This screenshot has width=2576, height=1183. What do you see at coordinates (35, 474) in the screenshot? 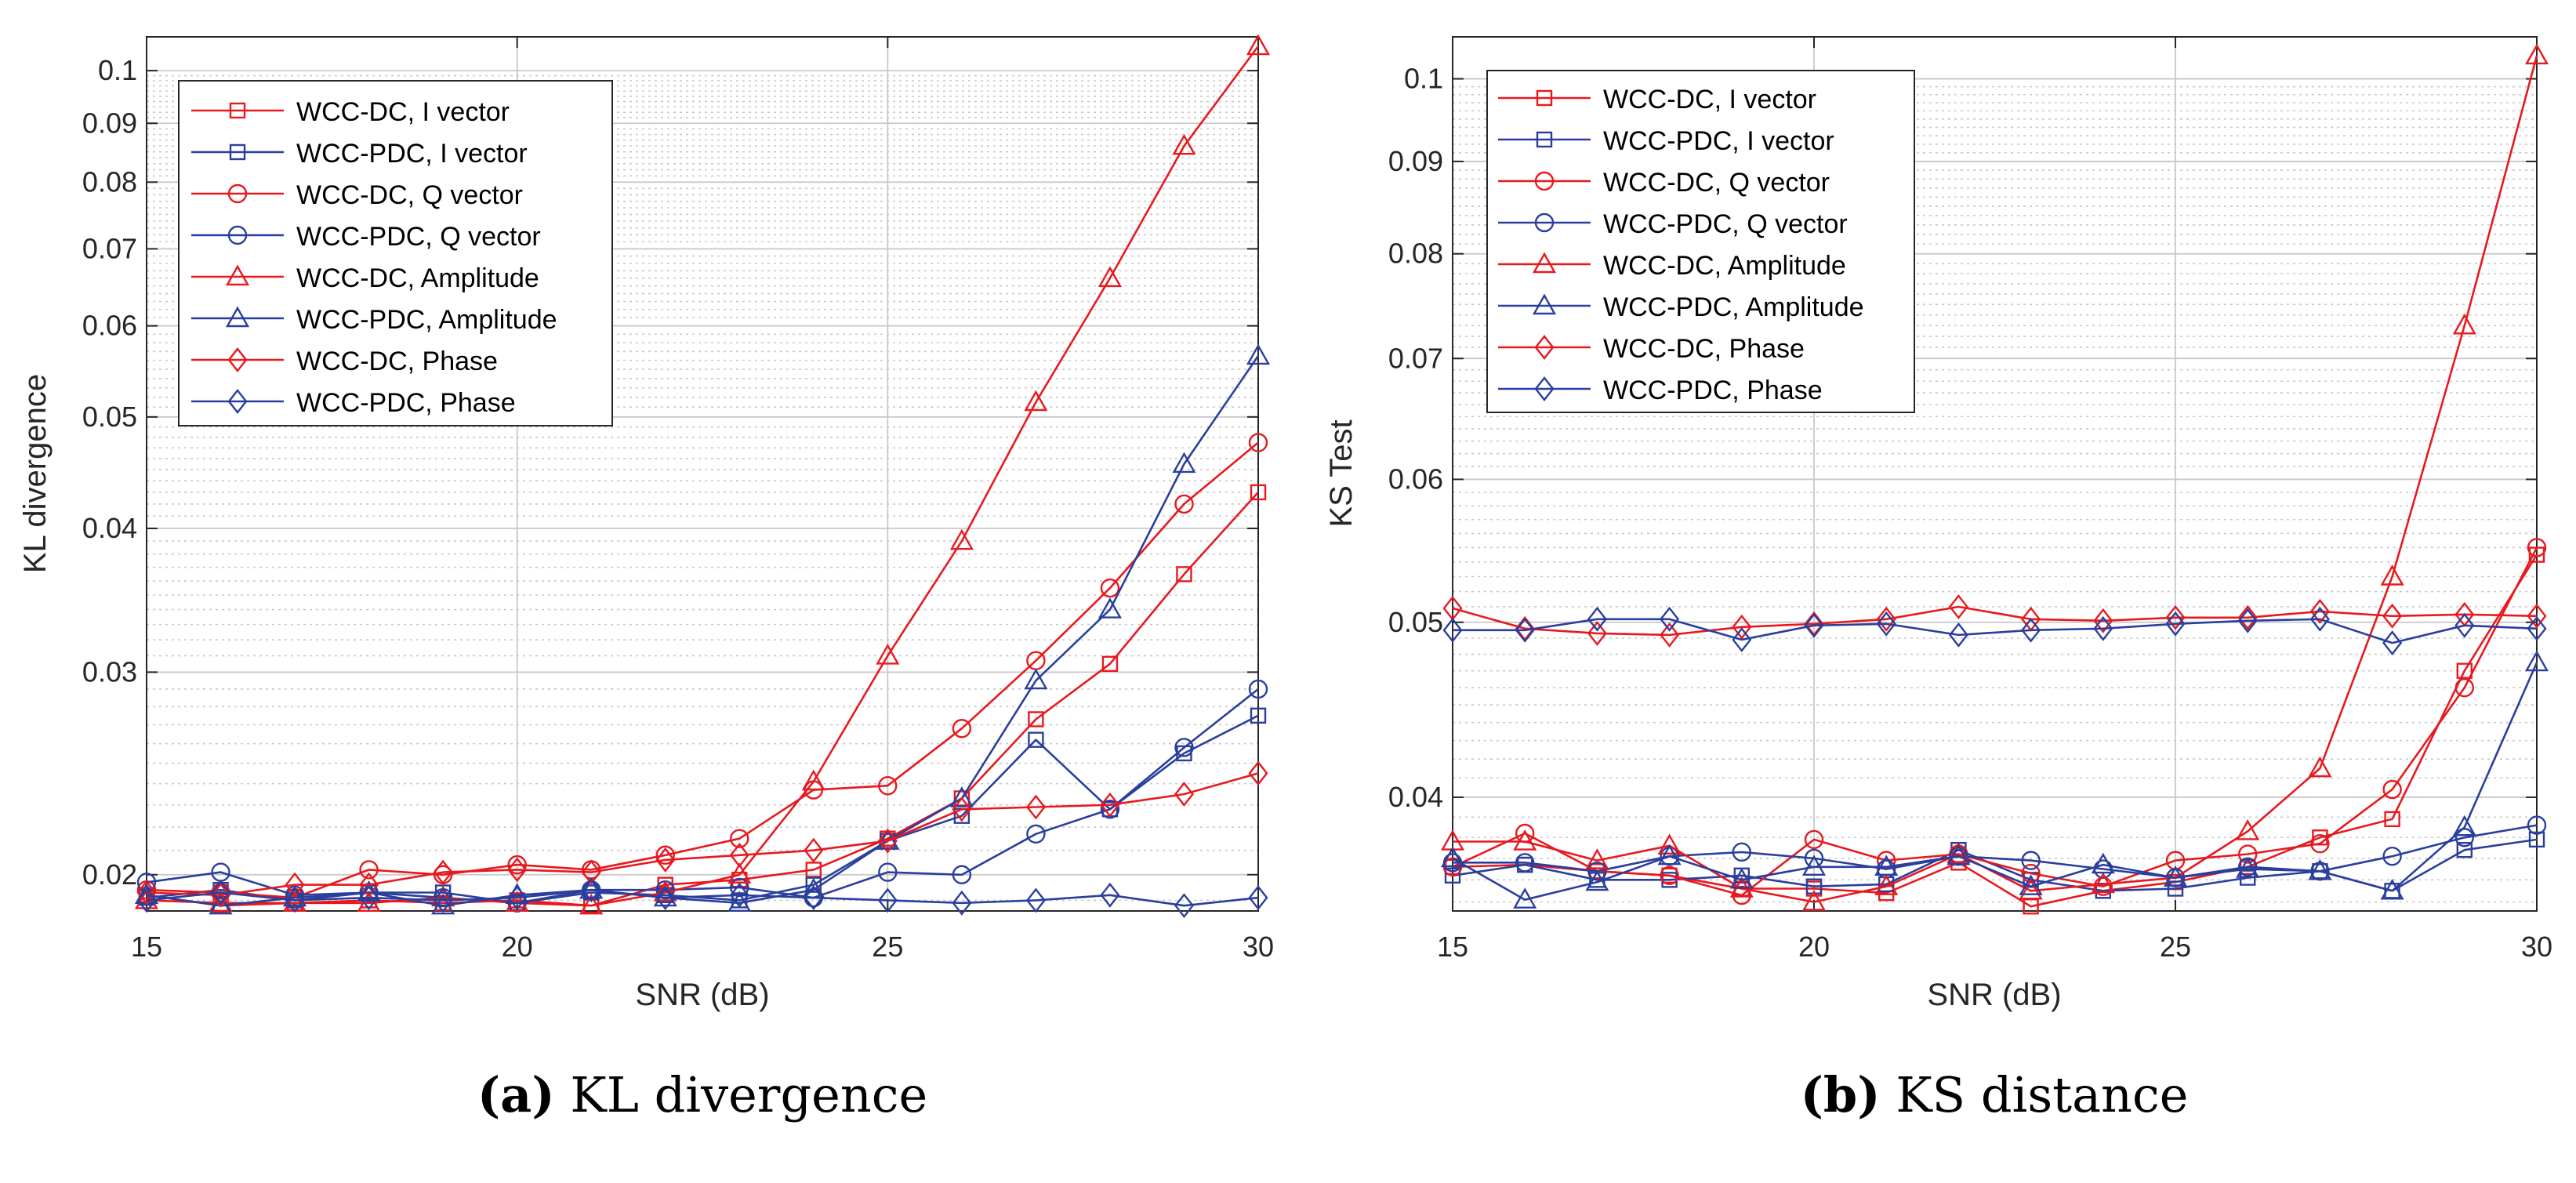
I see `kl-y-axis-title: KL divergence` at bounding box center [35, 474].